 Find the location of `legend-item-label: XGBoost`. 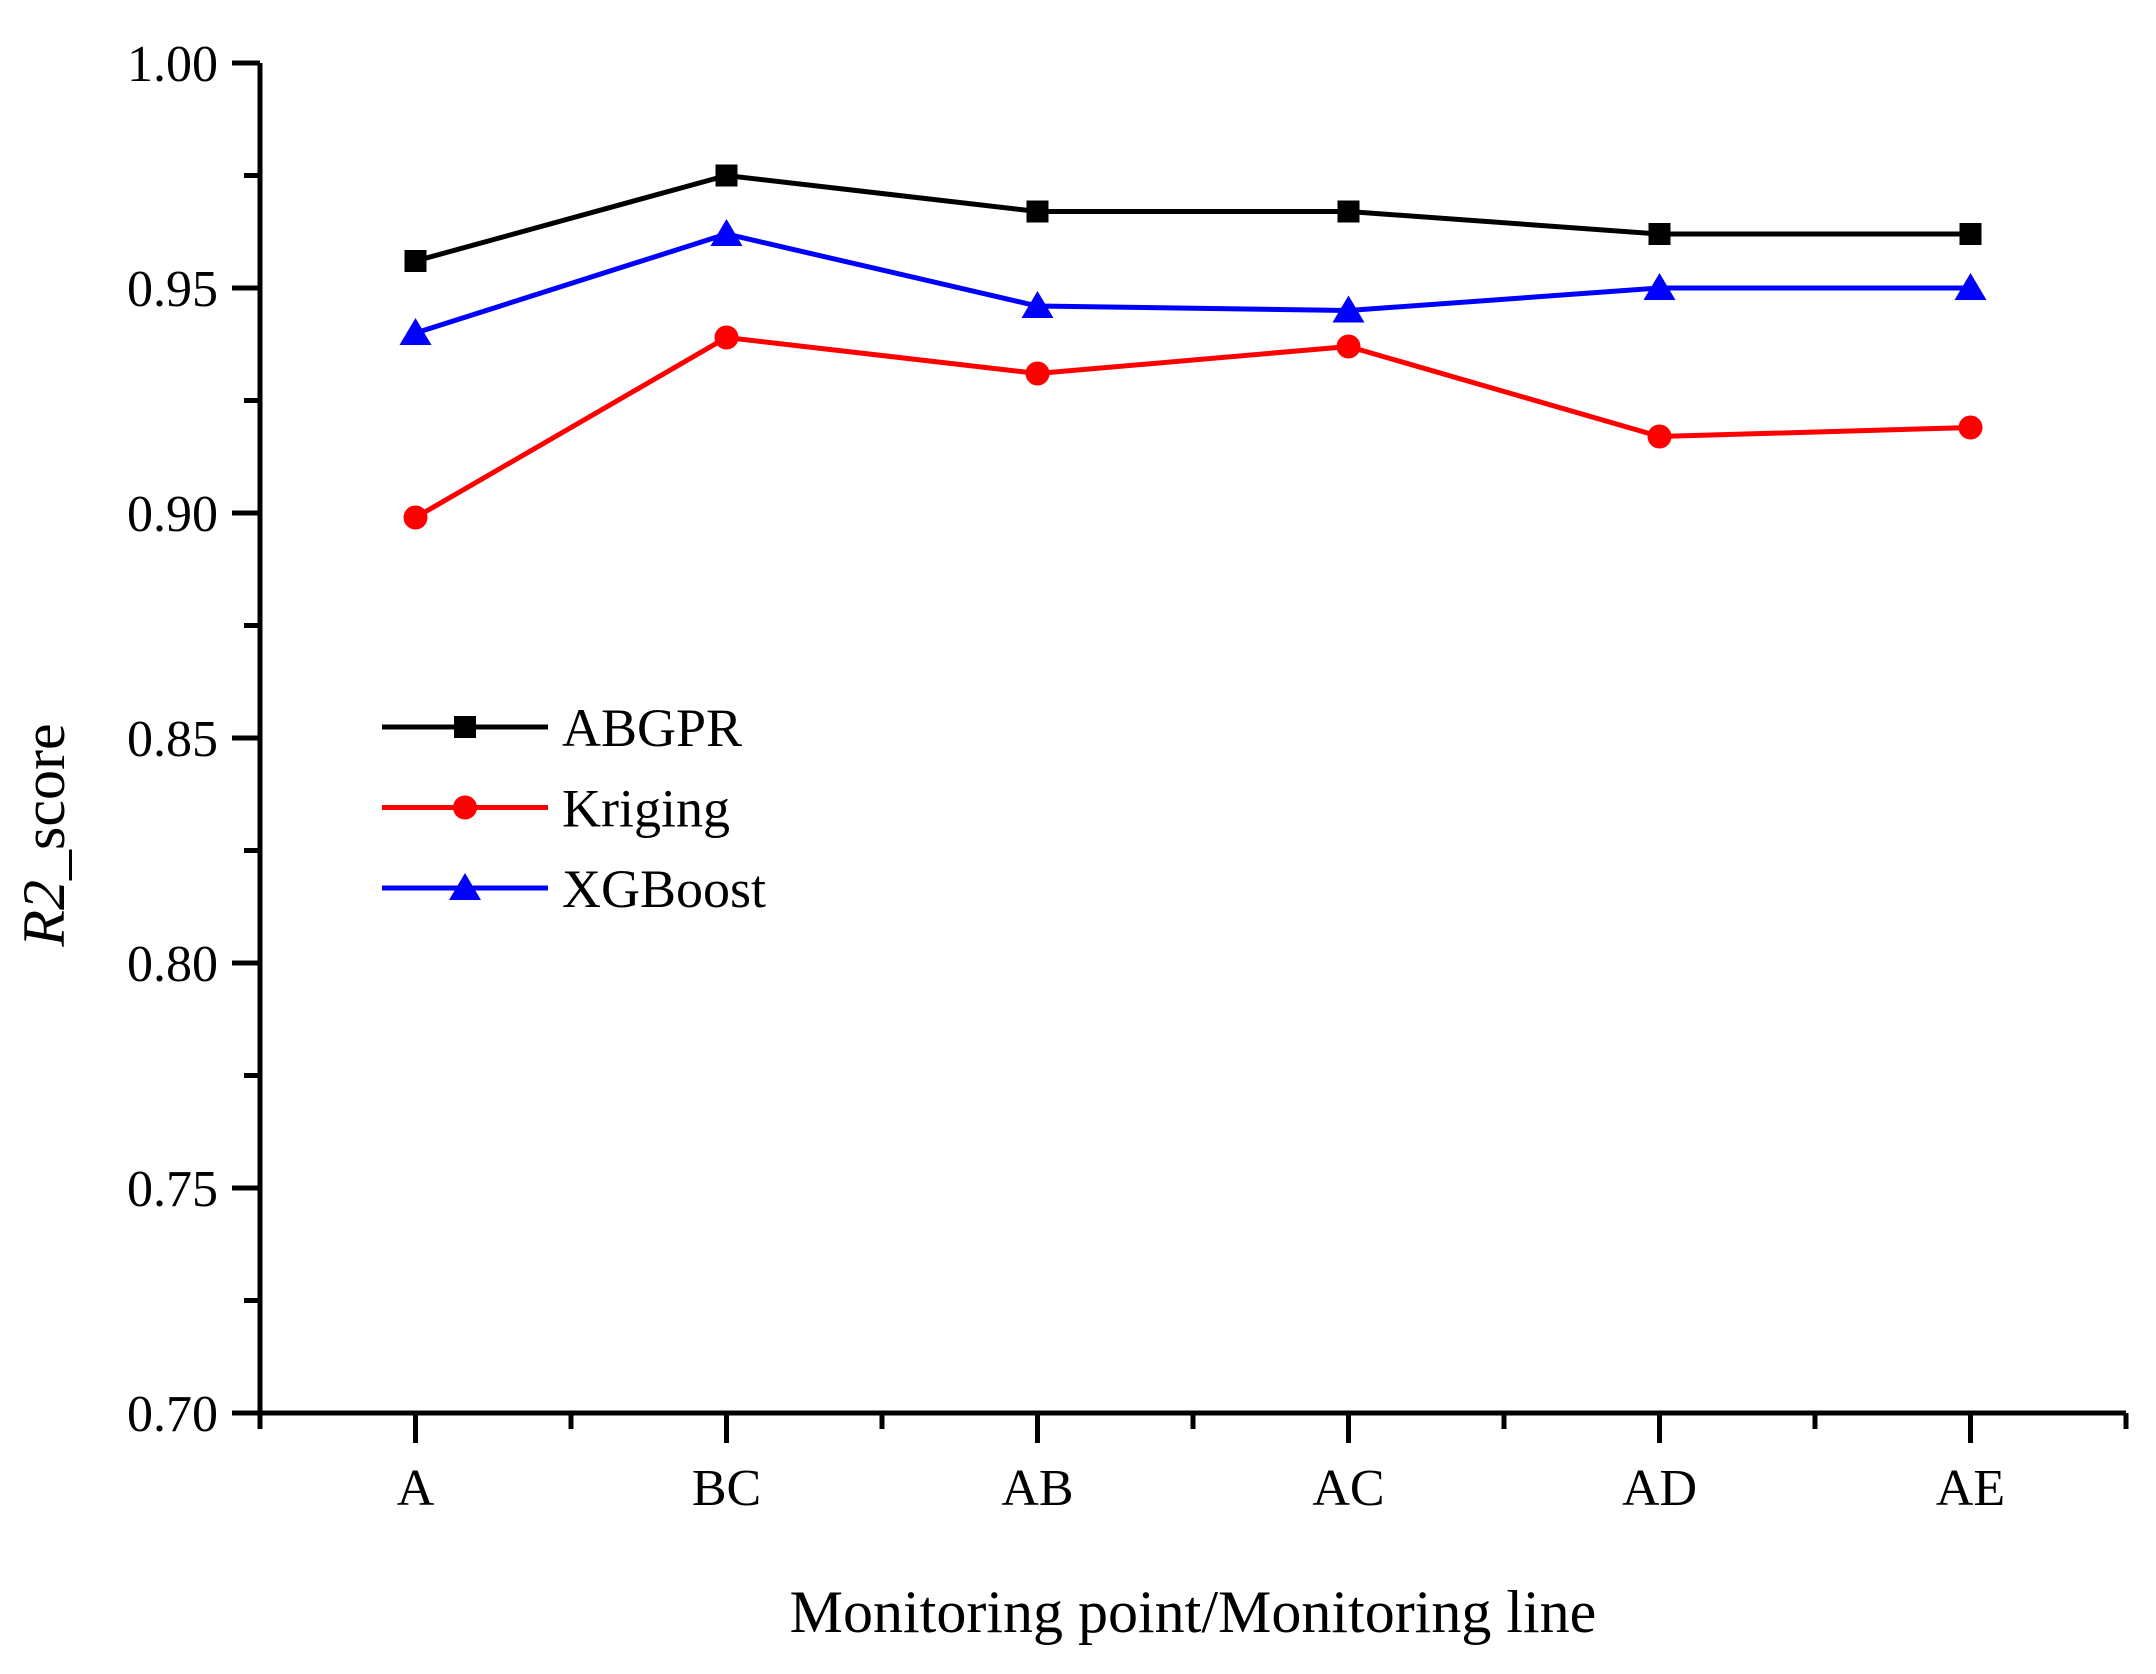

legend-item-label: XGBoost is located at coordinates (664, 889).